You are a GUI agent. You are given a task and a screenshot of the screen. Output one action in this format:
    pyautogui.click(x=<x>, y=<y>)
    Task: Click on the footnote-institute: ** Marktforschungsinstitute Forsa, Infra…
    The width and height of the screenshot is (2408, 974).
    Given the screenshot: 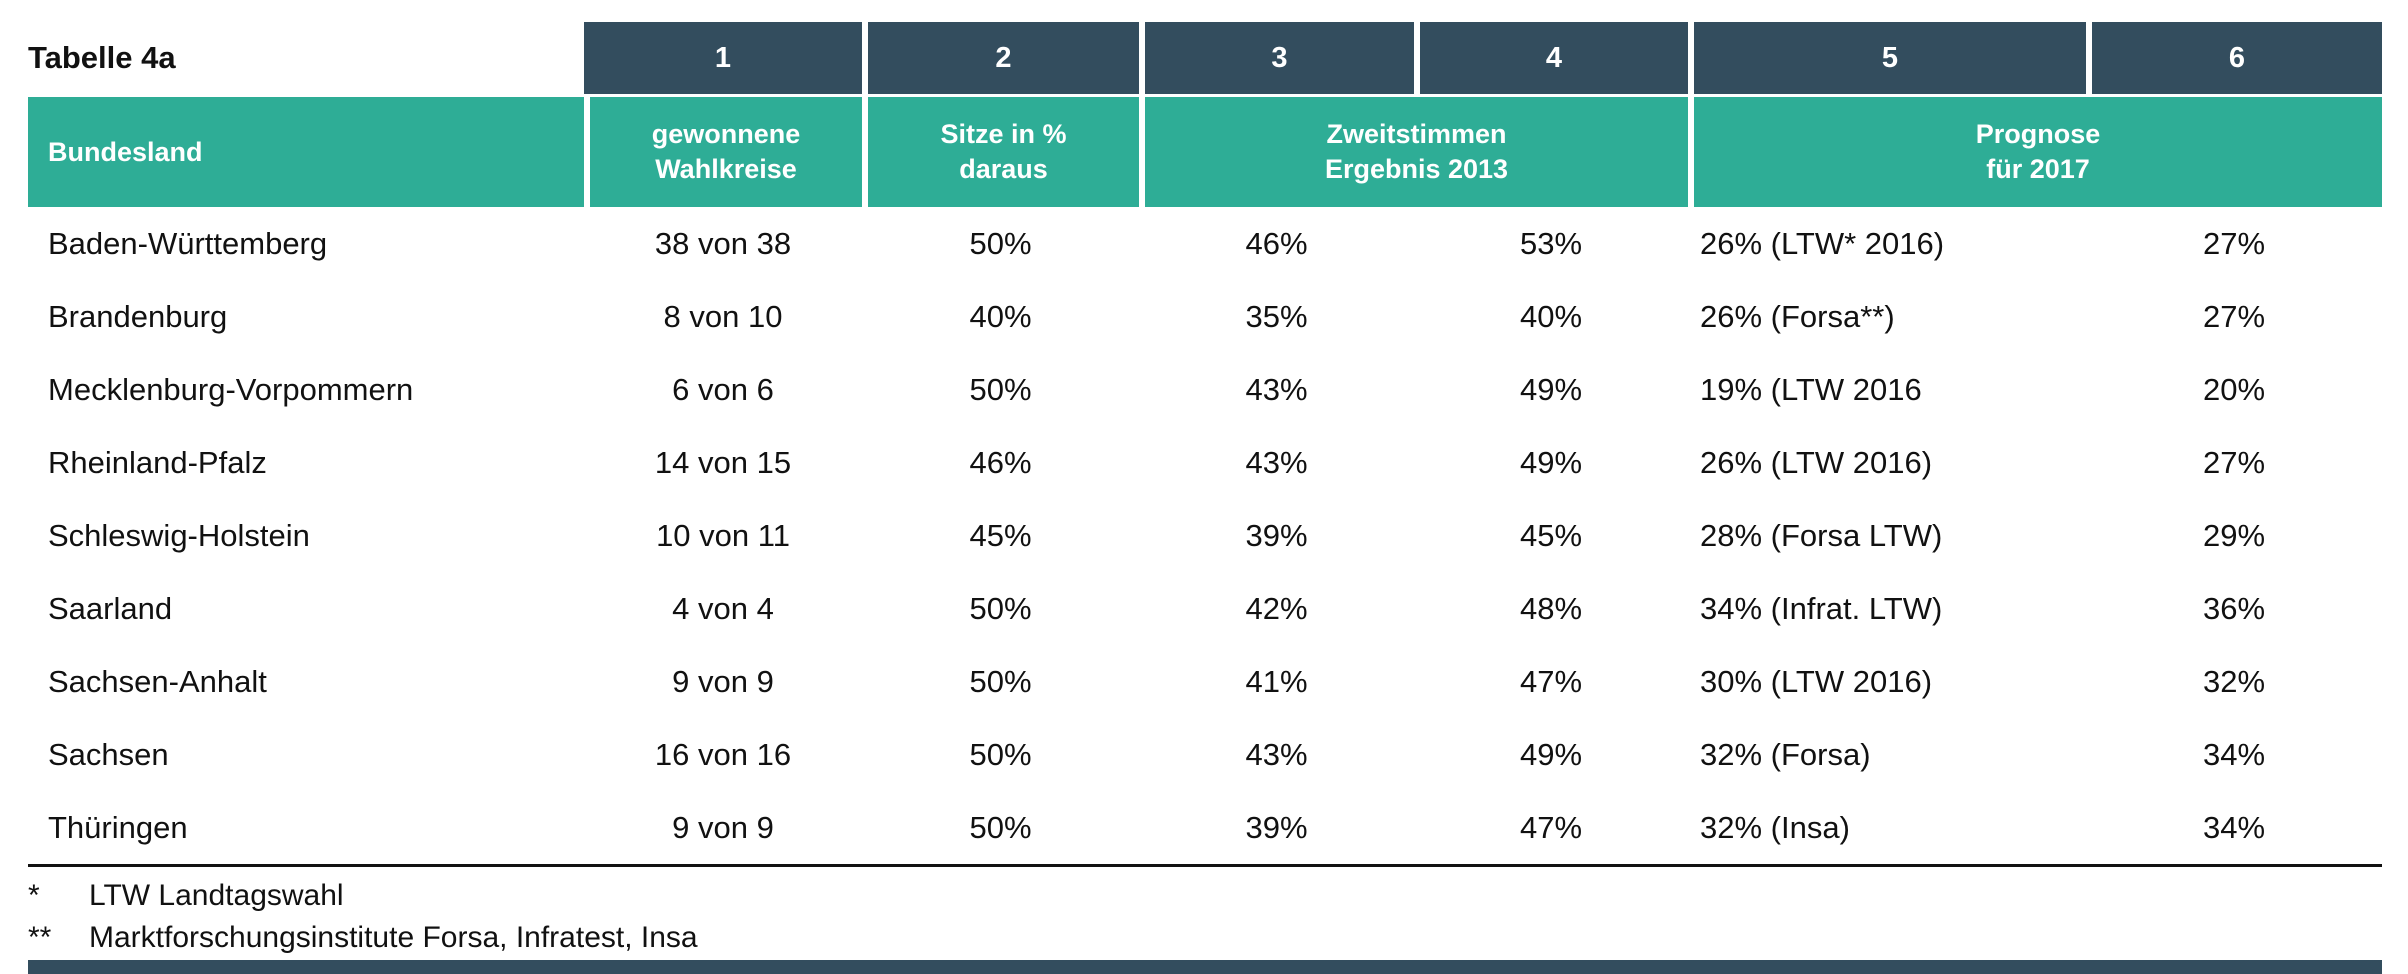 What is the action you would take?
    pyautogui.click(x=1205, y=938)
    